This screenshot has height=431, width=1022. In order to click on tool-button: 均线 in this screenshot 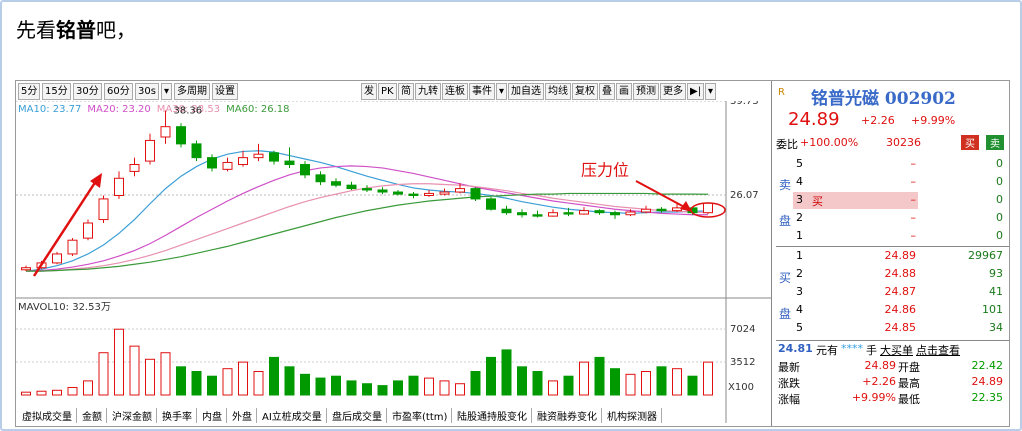, I will do `click(558, 91)`.